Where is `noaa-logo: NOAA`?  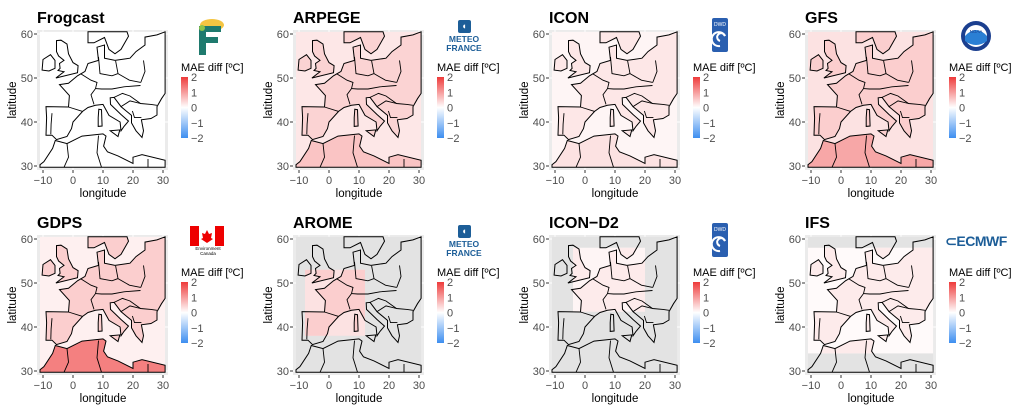
noaa-logo: NOAA is located at coordinates (976, 36).